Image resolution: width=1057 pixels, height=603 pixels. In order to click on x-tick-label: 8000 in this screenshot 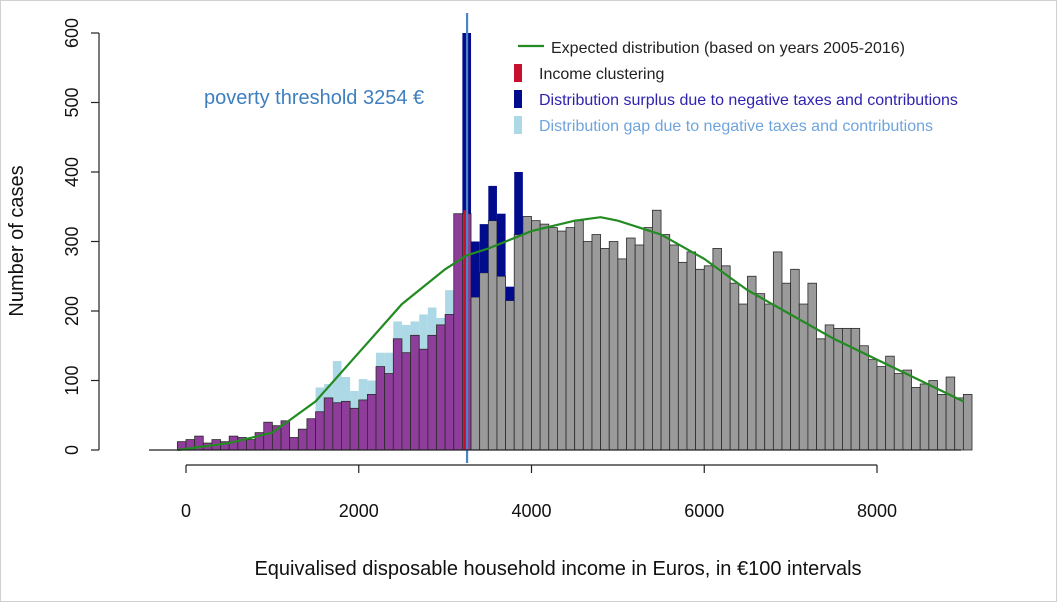, I will do `click(877, 511)`.